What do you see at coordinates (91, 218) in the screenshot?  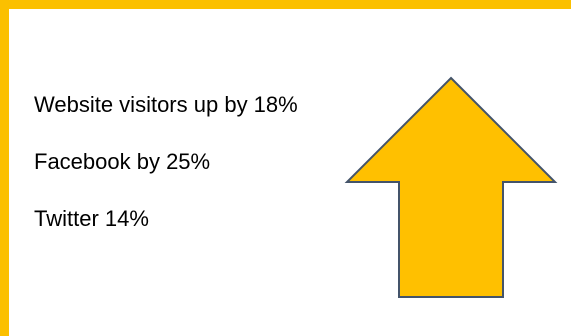 I see `stat-twitter: Twitter 14%` at bounding box center [91, 218].